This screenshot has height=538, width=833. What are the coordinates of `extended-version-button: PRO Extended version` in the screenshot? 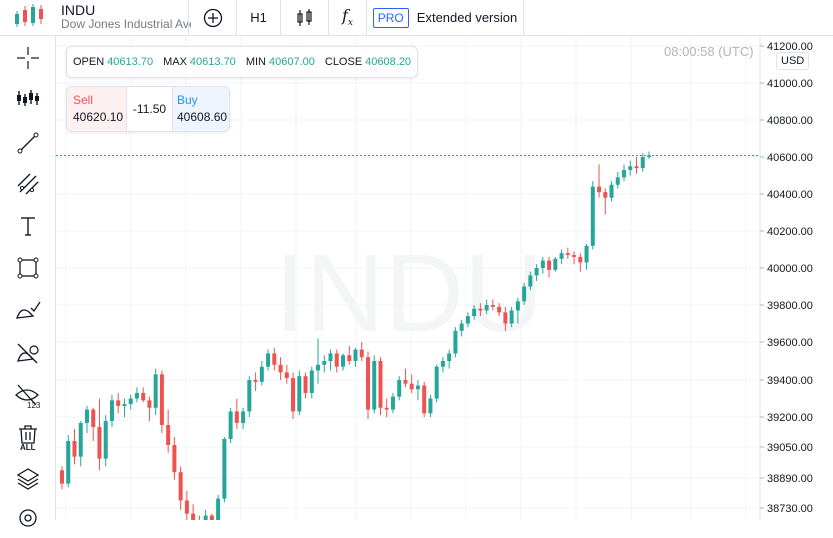 It's located at (445, 17).